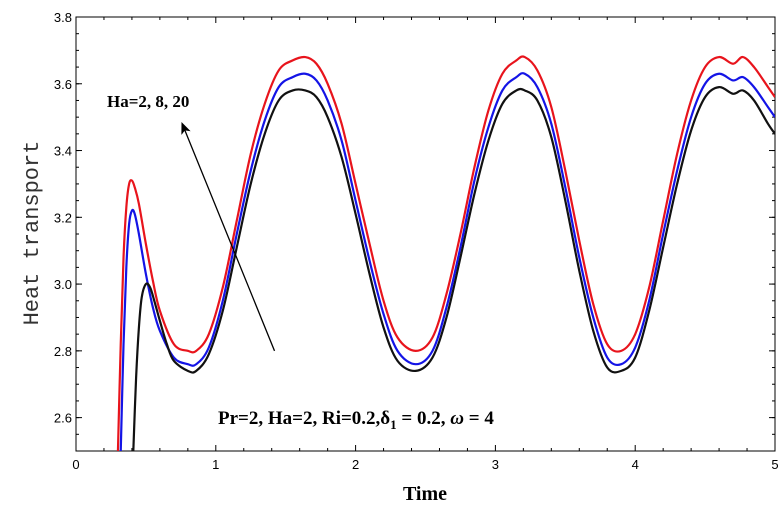 The image size is (778, 513). Describe the element at coordinates (425, 494) in the screenshot. I see `x-axis-title: Time` at that location.